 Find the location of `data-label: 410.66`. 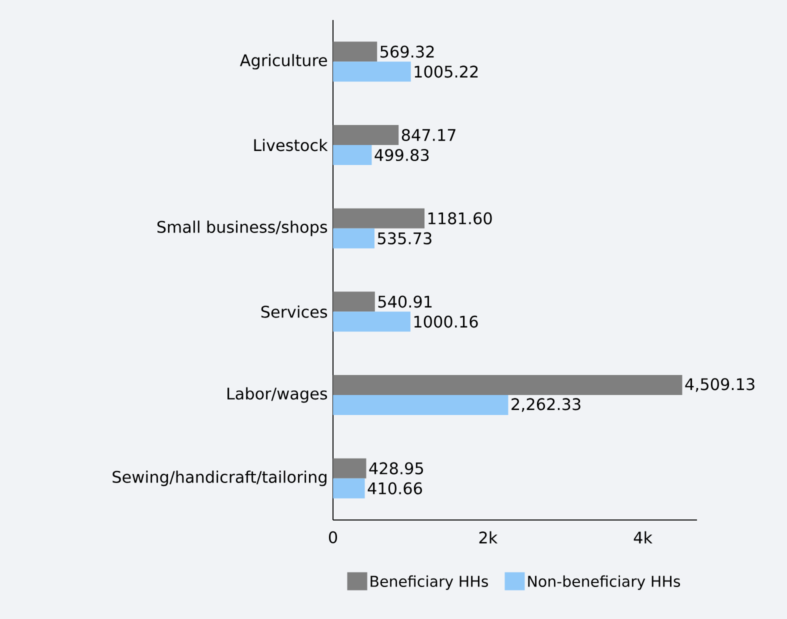

data-label: 410.66 is located at coordinates (395, 488).